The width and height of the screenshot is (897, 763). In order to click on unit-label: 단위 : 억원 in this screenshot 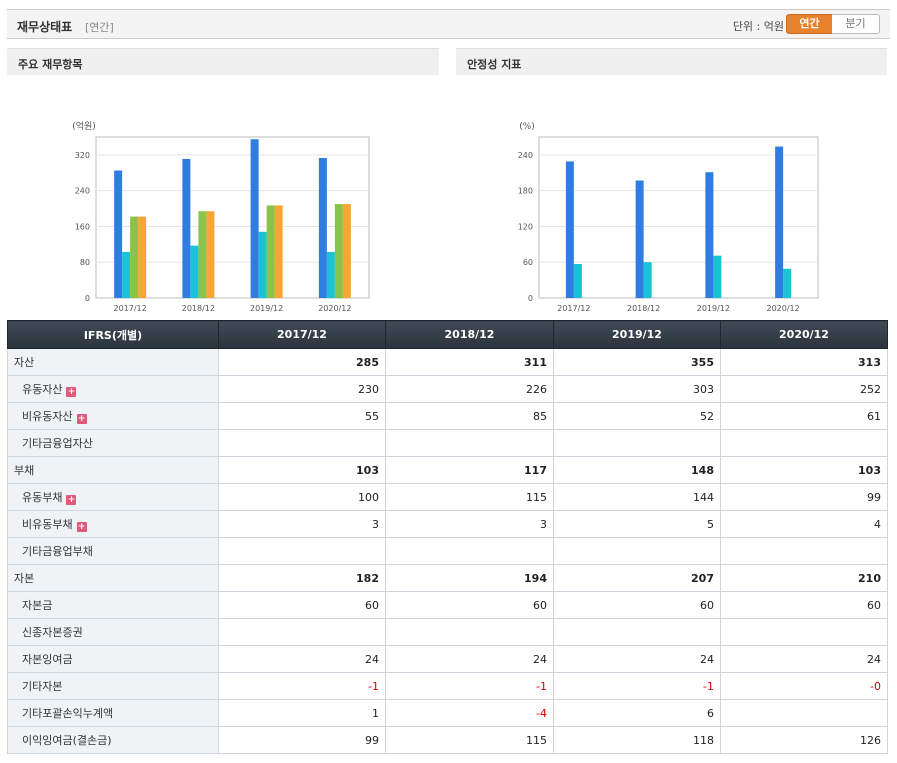, I will do `click(758, 26)`.